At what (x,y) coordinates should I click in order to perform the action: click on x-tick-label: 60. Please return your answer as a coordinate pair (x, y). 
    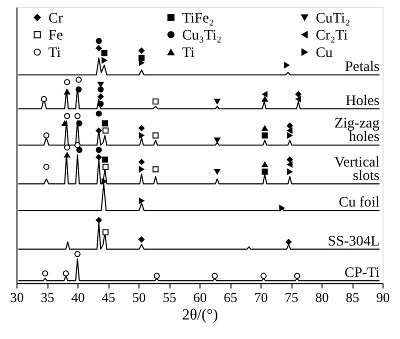
    Looking at the image, I should click on (200, 297).